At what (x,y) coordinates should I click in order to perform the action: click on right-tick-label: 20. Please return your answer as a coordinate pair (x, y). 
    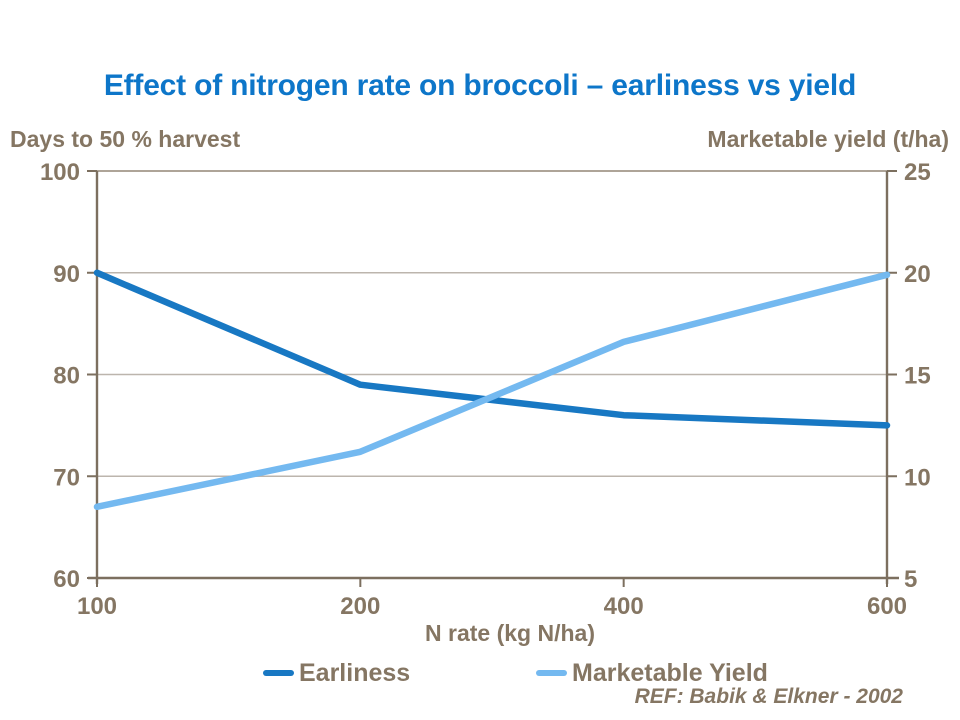
    Looking at the image, I should click on (917, 274).